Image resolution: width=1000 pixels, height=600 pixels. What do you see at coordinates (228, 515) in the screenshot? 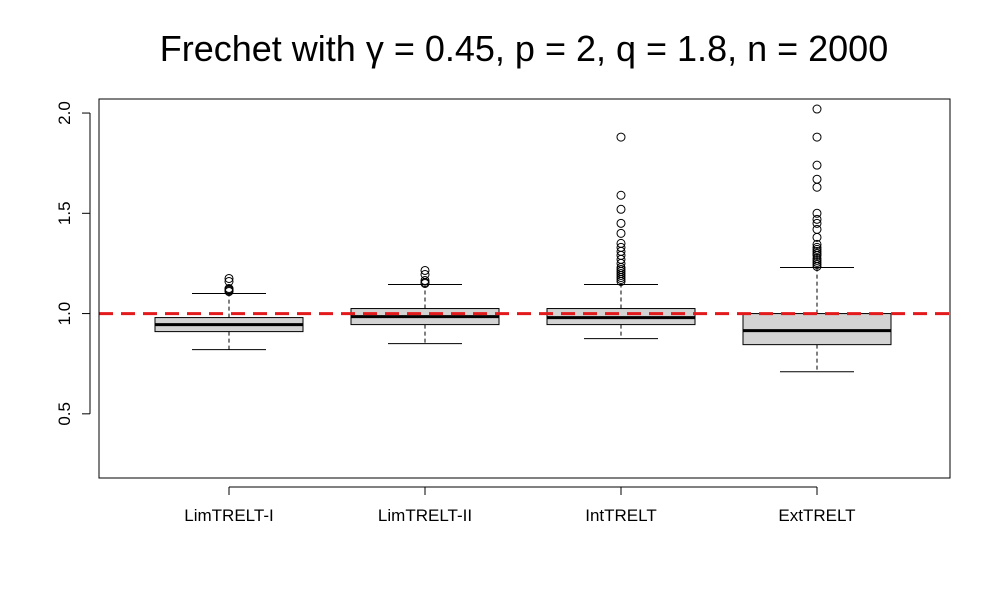
I see `x-tick-label: LimTRELT-I` at bounding box center [228, 515].